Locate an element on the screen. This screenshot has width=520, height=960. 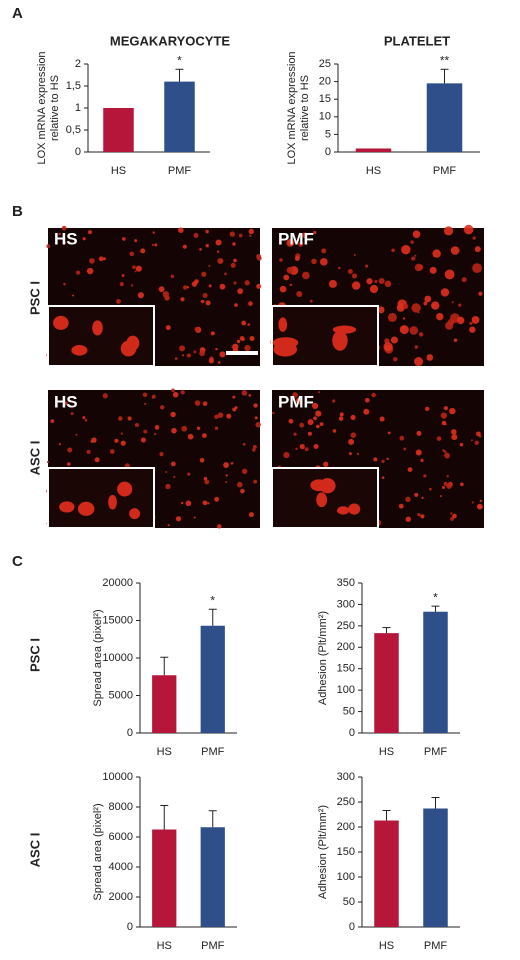
y-tick-label: 100 is located at coordinates (346, 877).